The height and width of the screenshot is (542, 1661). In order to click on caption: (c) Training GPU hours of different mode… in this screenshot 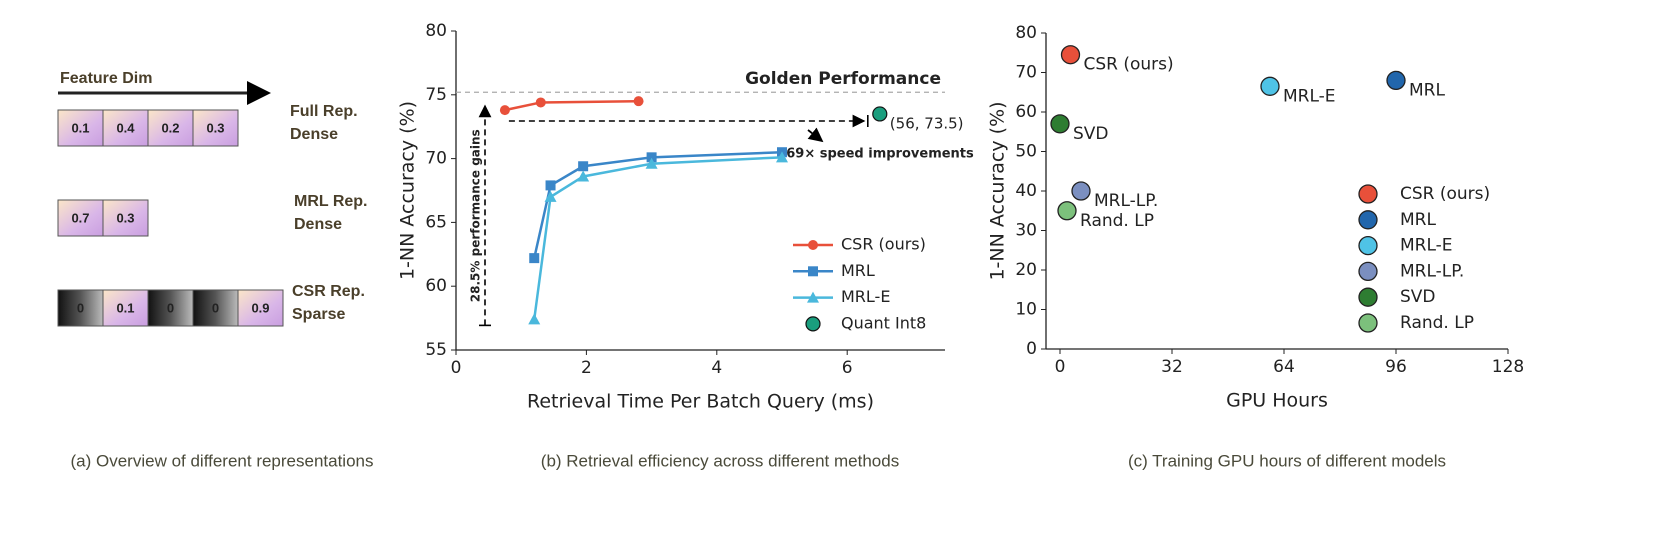, I will do `click(1287, 460)`.